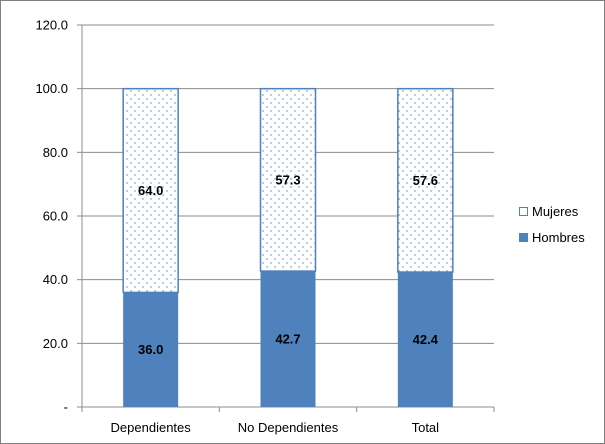 The height and width of the screenshot is (444, 605). What do you see at coordinates (288, 427) in the screenshot?
I see `x-tick-label: No Dependientes` at bounding box center [288, 427].